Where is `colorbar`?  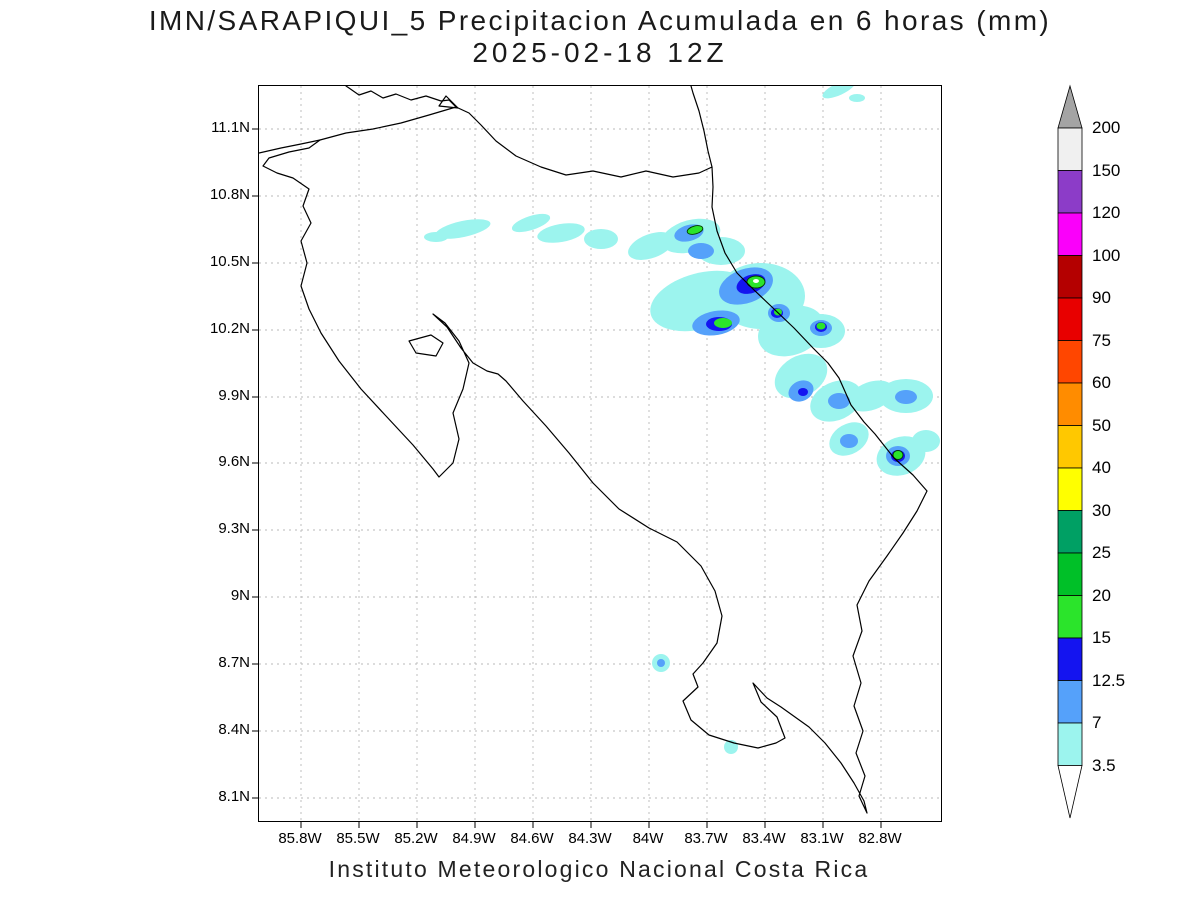 colorbar is located at coordinates (1070, 451).